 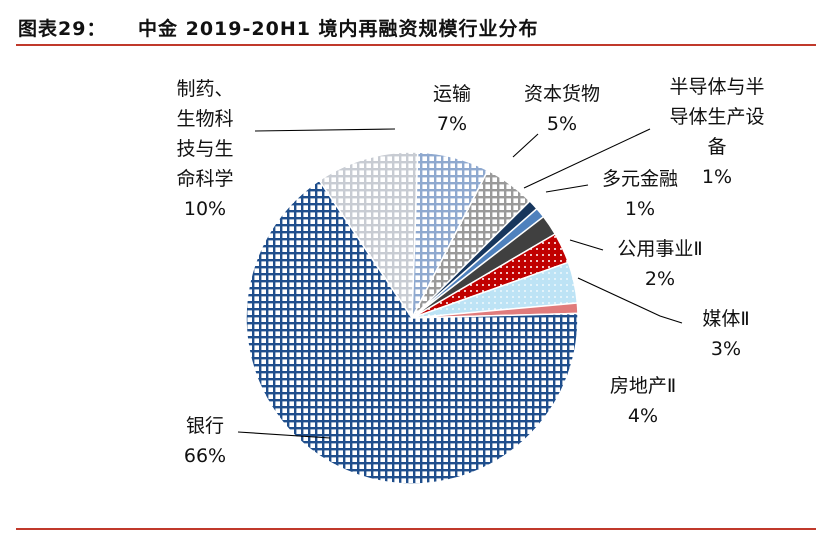 What do you see at coordinates (62, 29) in the screenshot?
I see `figure-number: 图表29：` at bounding box center [62, 29].